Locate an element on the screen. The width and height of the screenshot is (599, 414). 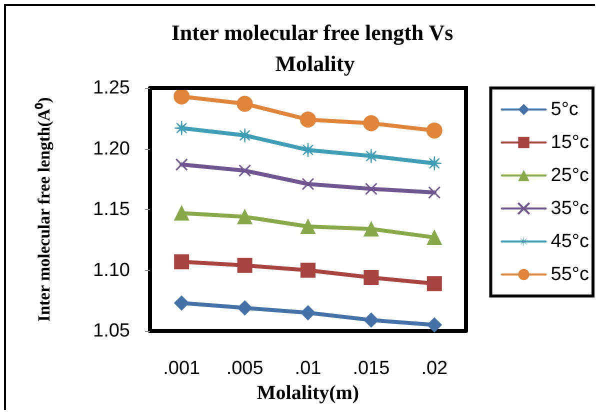
x-axis-title: Molality(m) is located at coordinates (308, 393).